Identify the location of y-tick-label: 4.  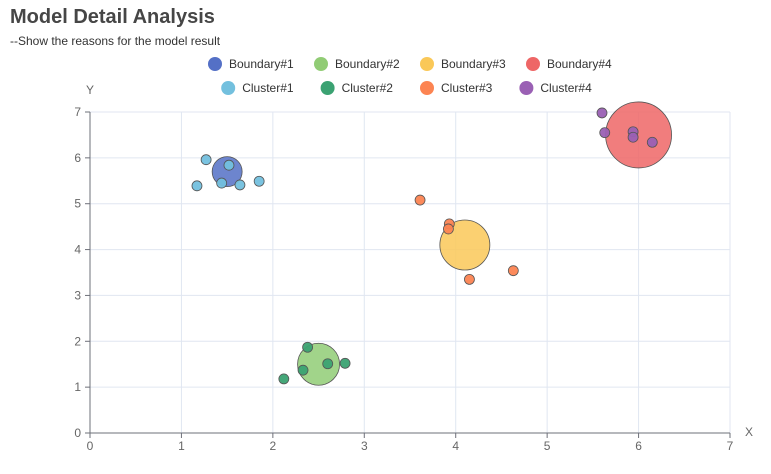
(77, 250).